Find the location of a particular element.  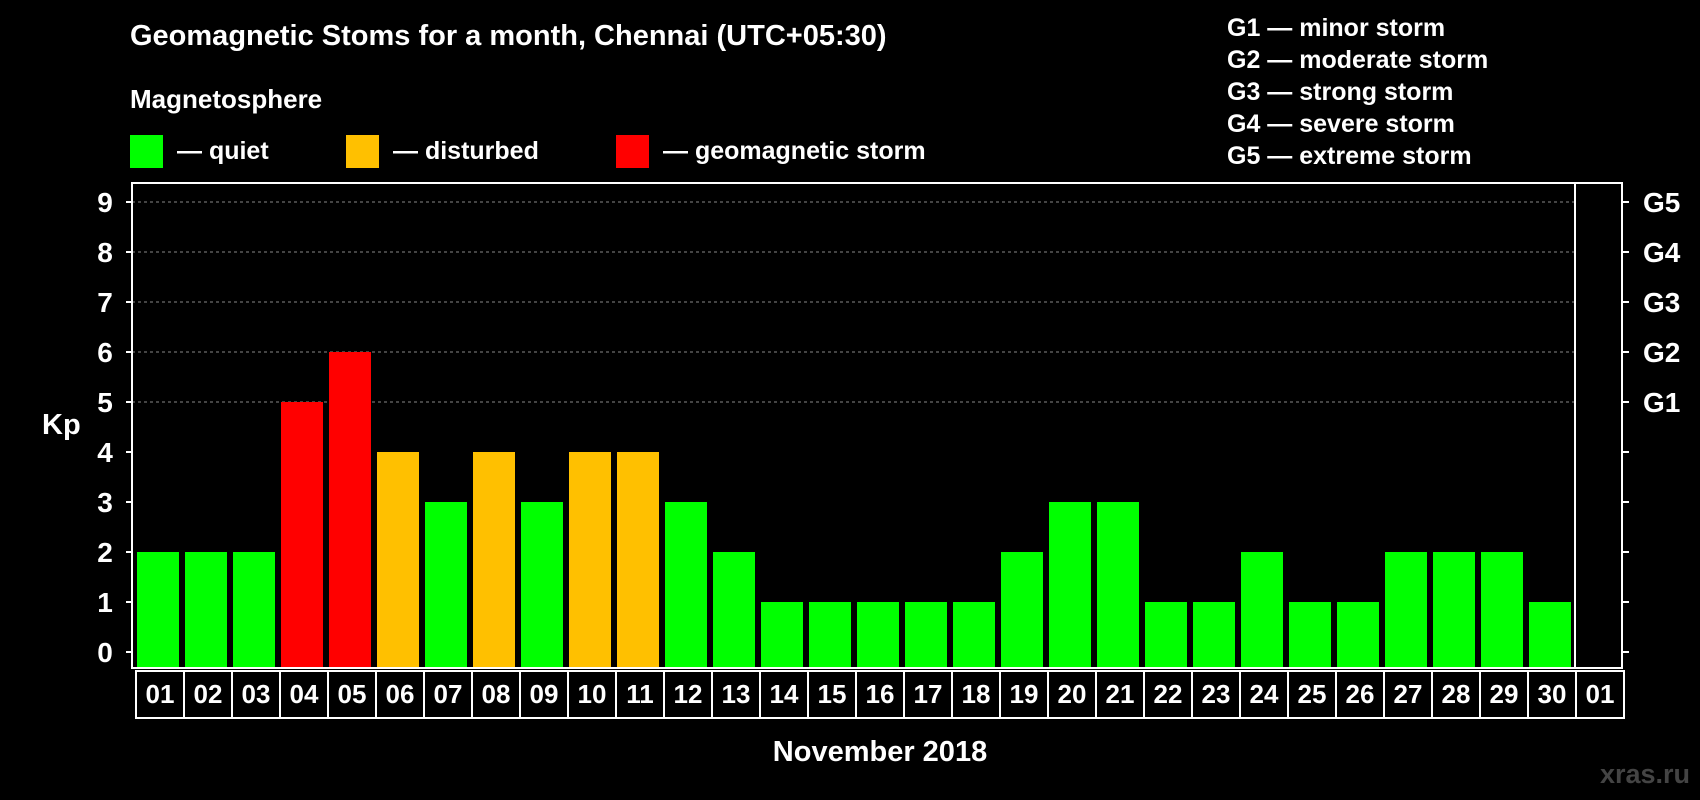

x-tick-label: 07 is located at coordinates (448, 694).